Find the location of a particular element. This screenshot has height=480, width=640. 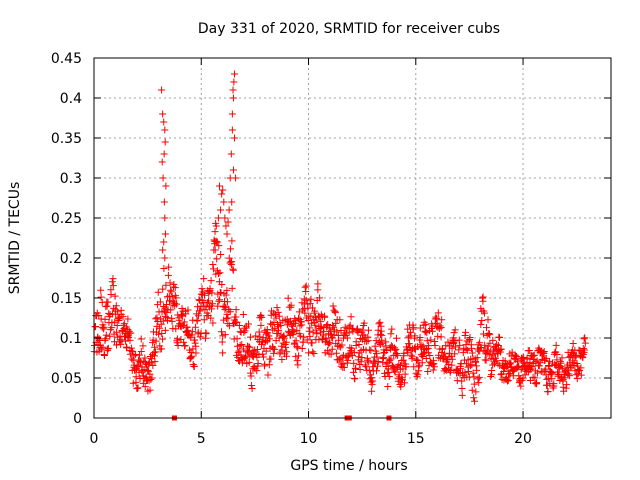

y-tick-label: 0 is located at coordinates (77, 419).